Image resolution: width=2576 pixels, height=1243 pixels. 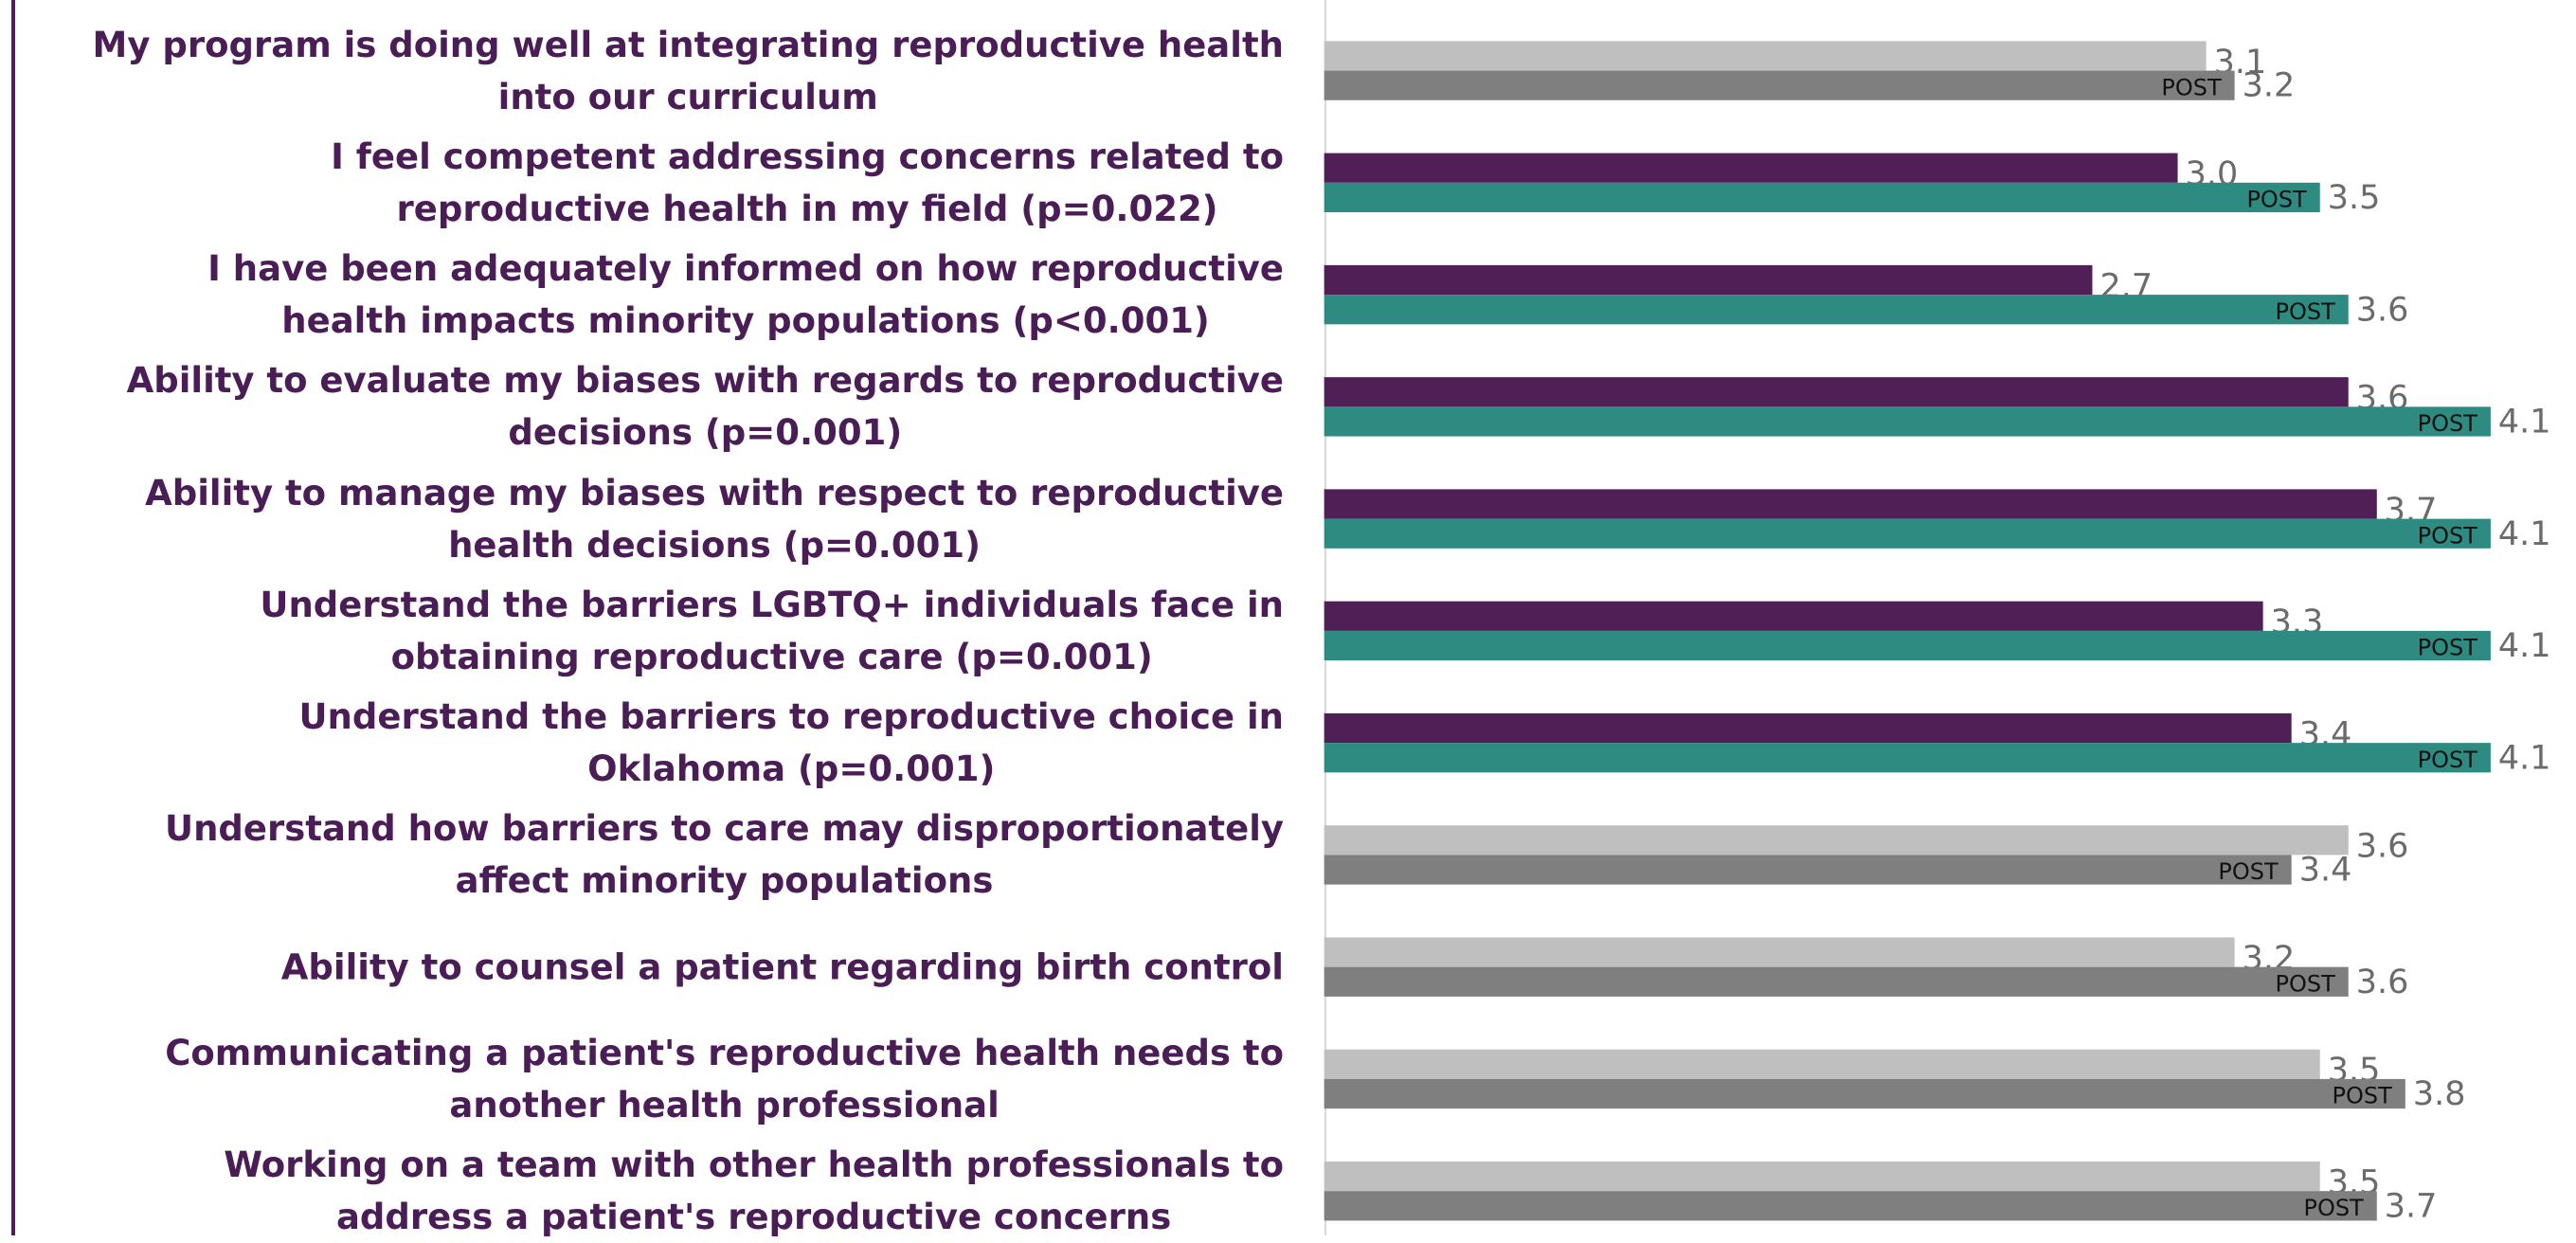 I want to click on value-label: 3.5, so click(x=2354, y=198).